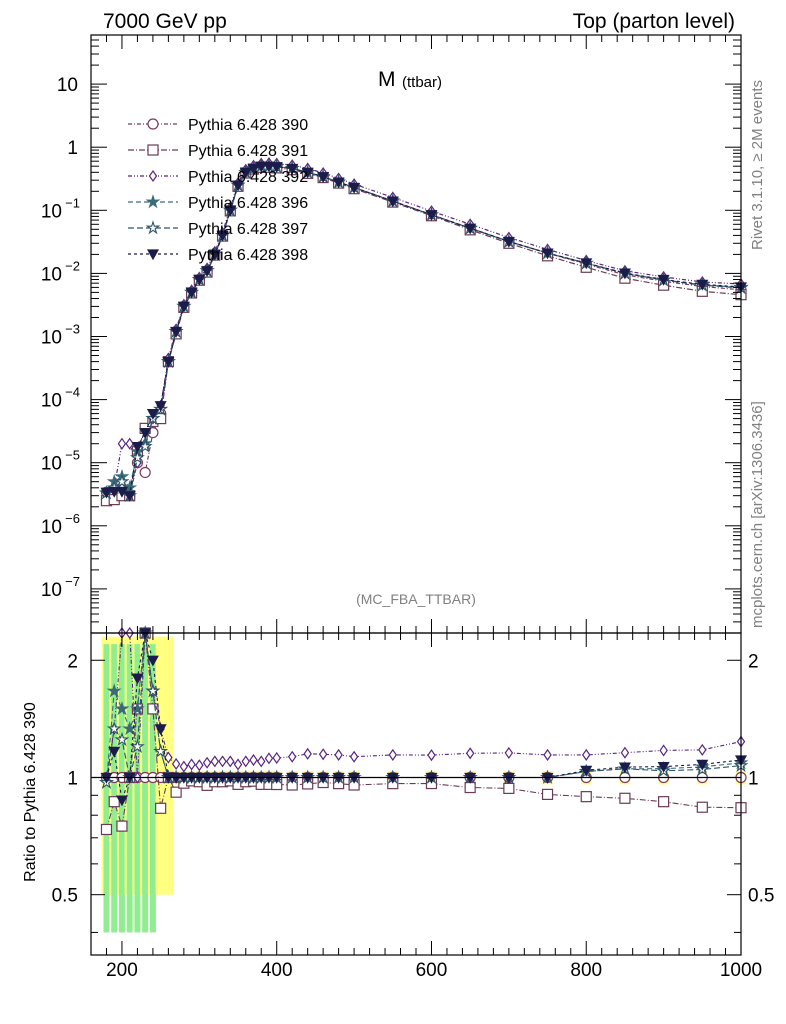  I want to click on legend-label: Pythia 6.428 392, so click(248, 177).